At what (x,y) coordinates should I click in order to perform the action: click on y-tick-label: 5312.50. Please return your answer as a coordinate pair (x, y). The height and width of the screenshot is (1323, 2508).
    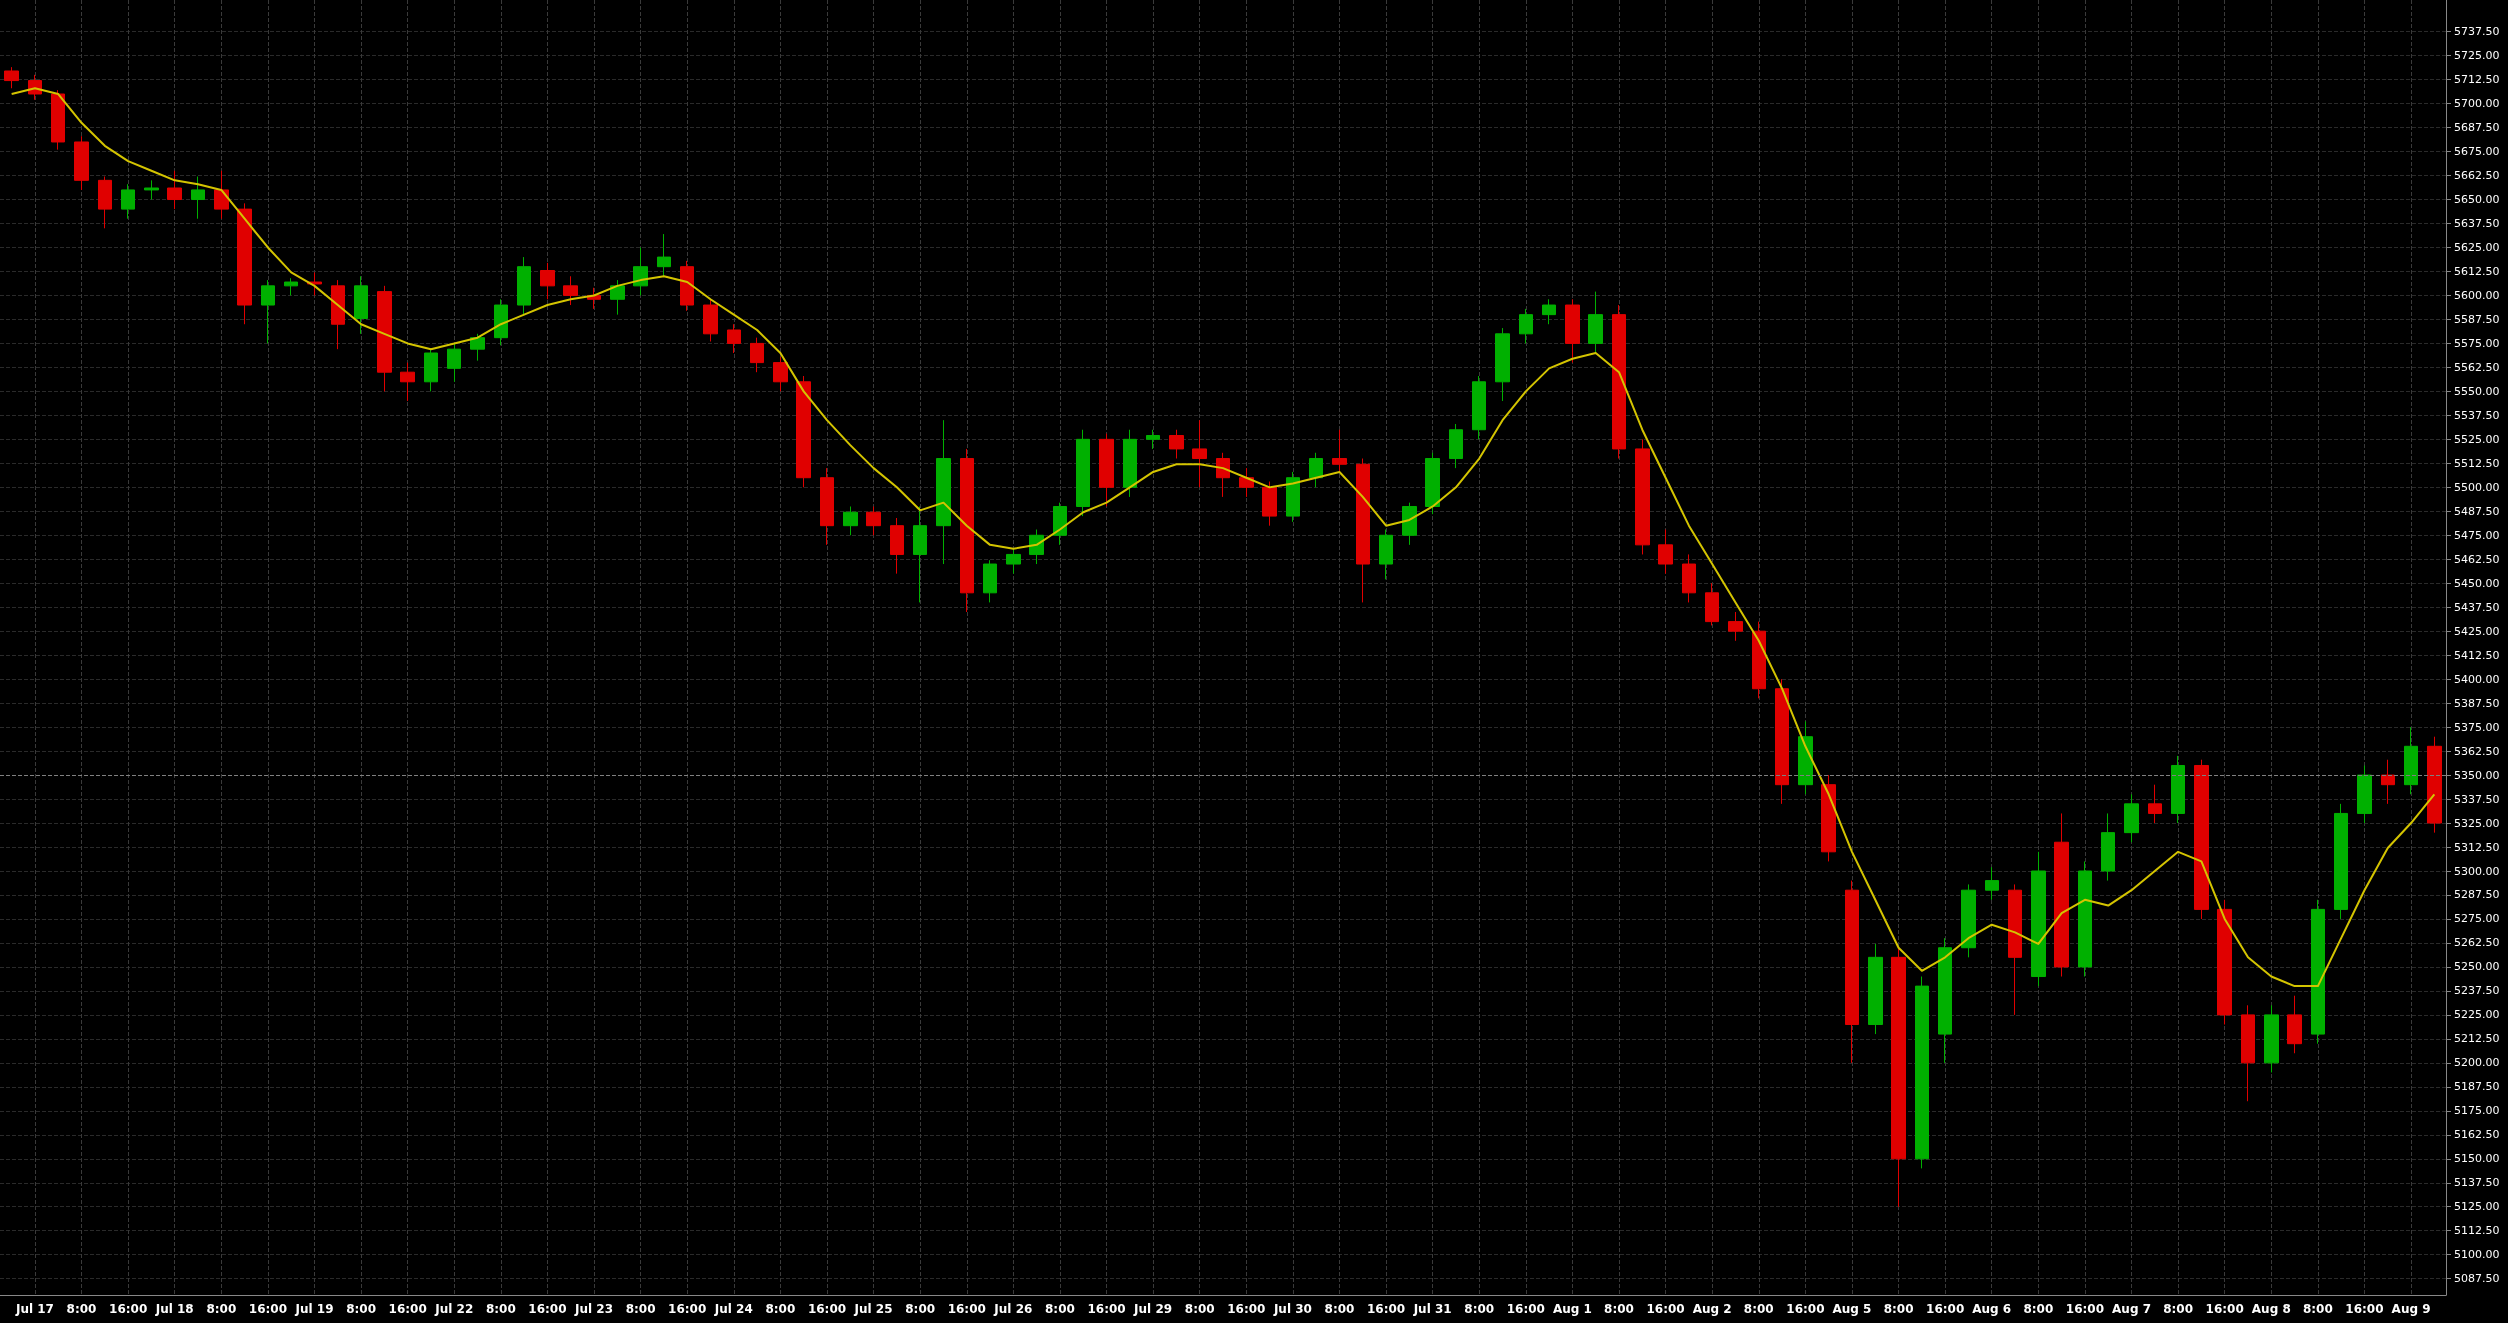
    Looking at the image, I should click on (2477, 847).